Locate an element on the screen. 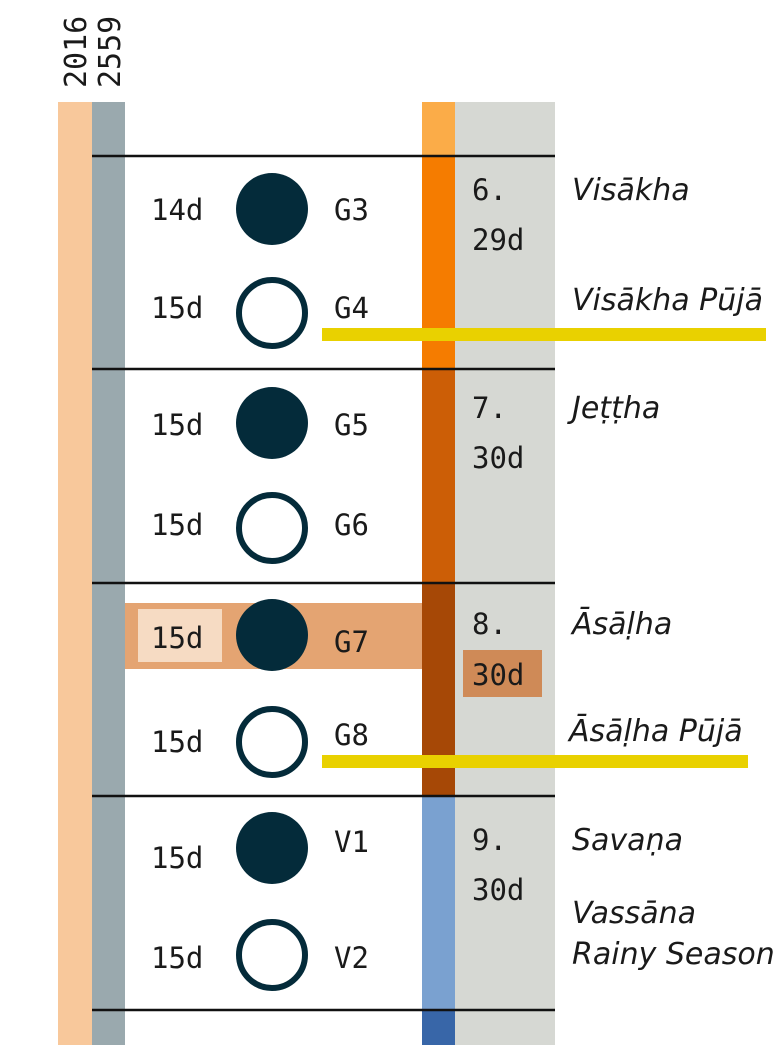  month-8: 8. 30d Āsāḷha is located at coordinates (572, 649).